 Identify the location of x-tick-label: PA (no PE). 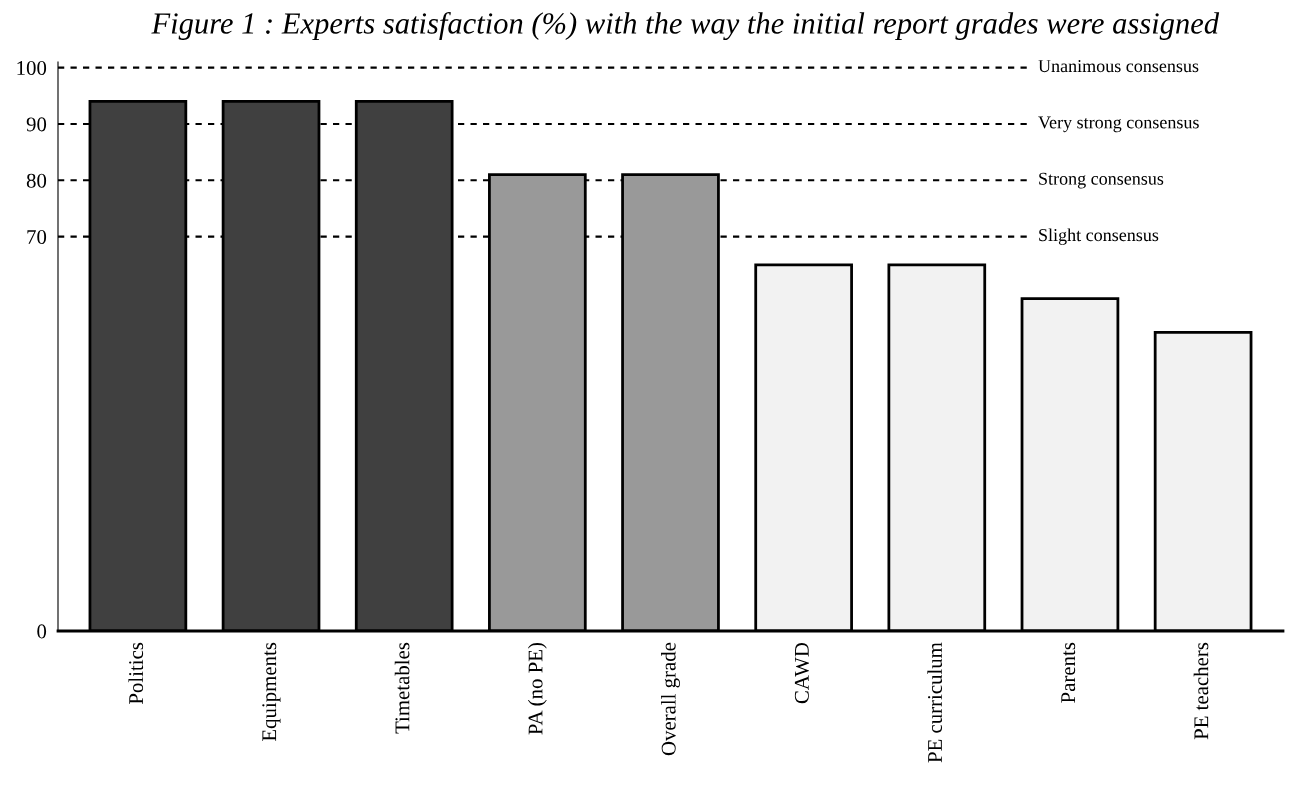
(537, 689).